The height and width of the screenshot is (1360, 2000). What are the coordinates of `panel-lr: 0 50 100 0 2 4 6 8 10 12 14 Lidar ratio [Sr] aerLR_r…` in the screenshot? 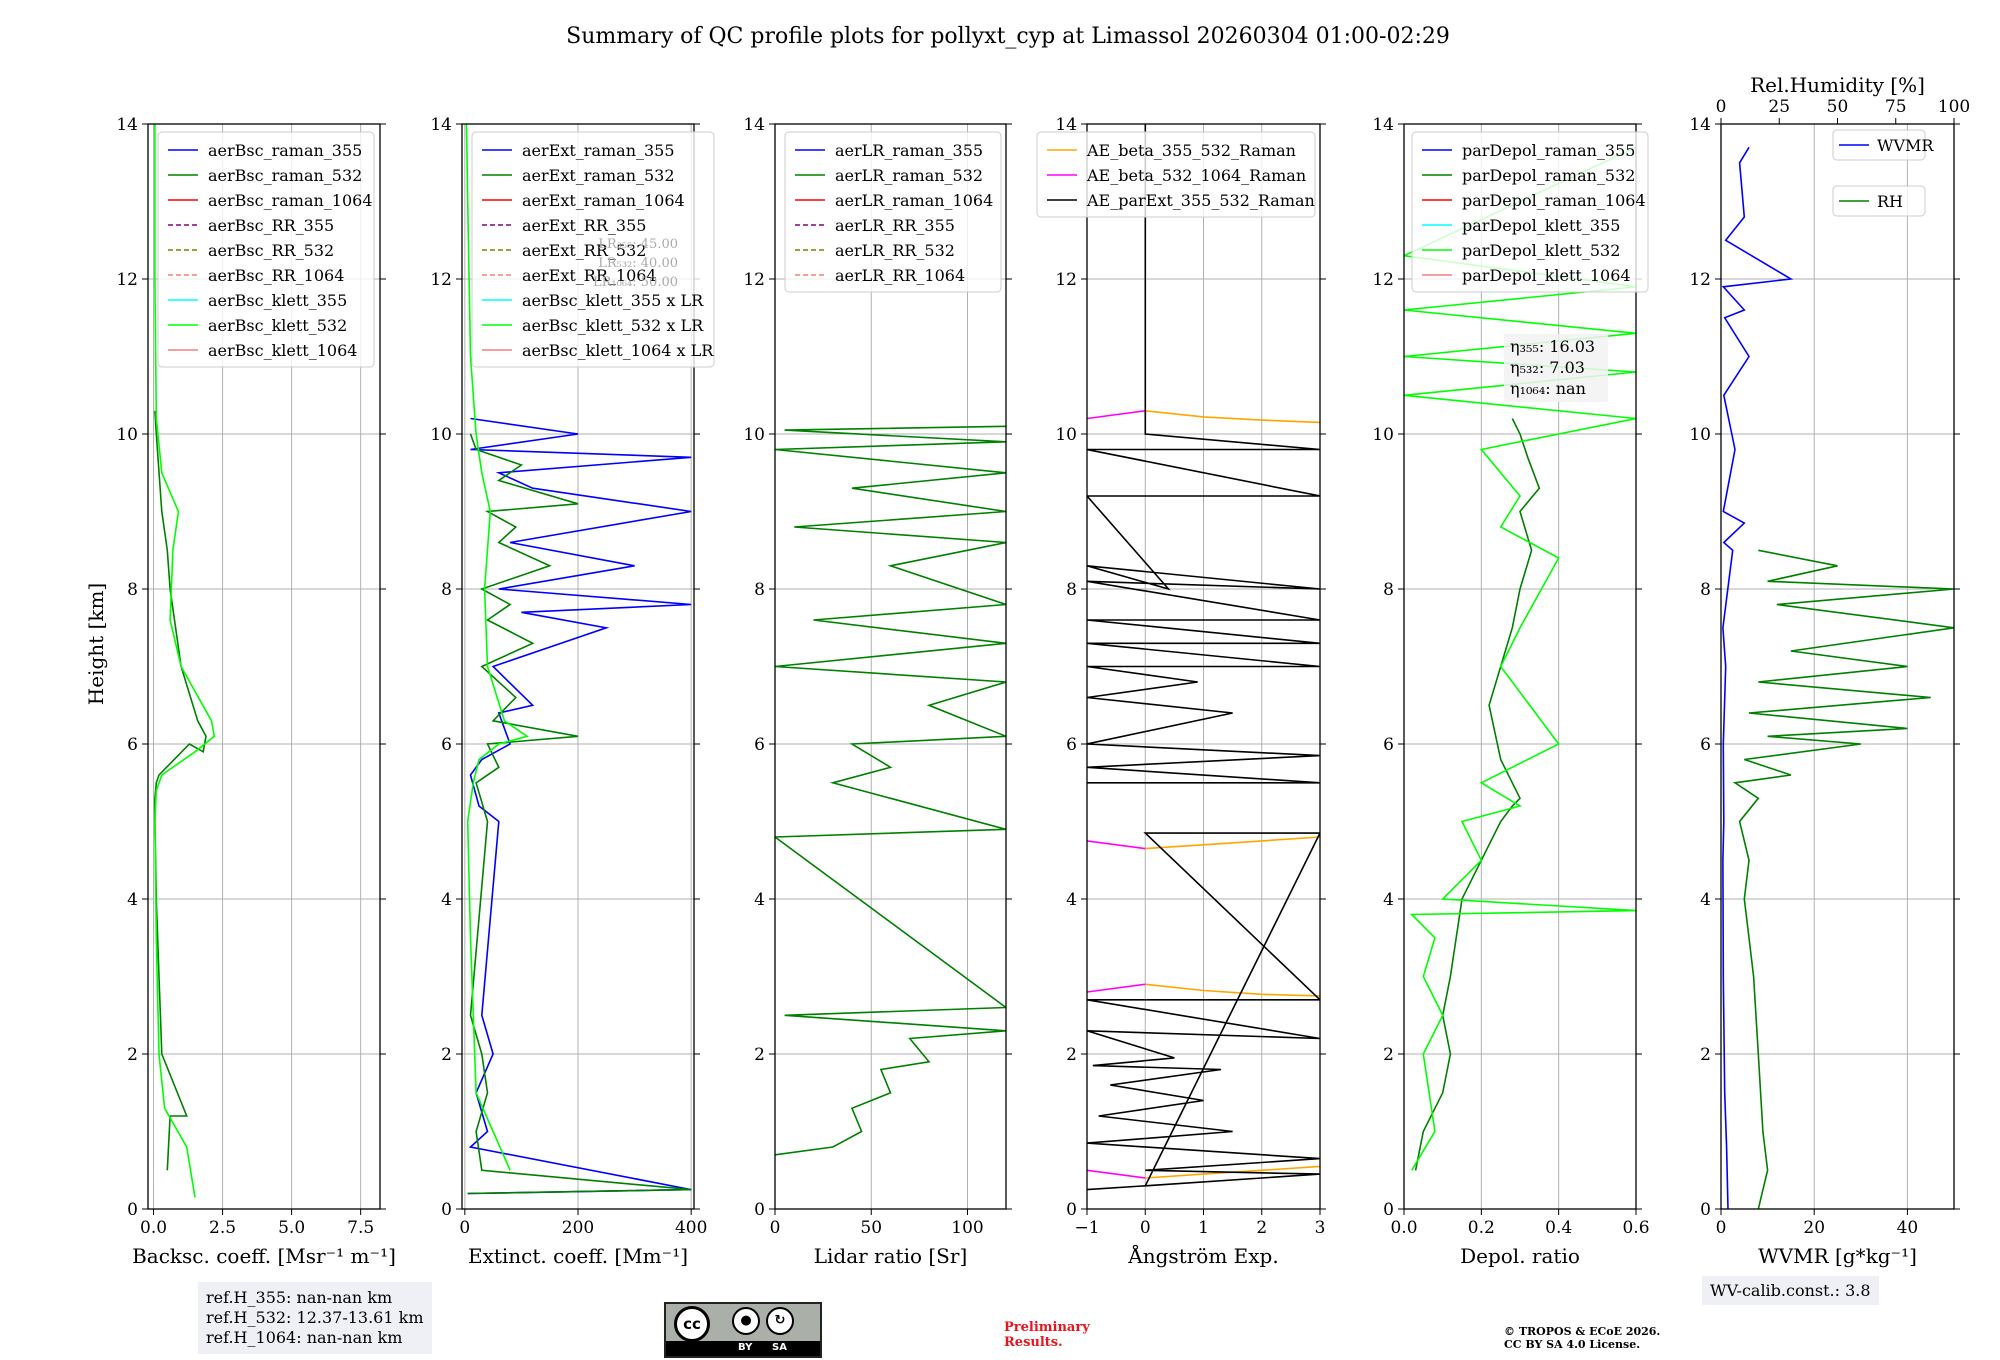 It's located at (877, 691).